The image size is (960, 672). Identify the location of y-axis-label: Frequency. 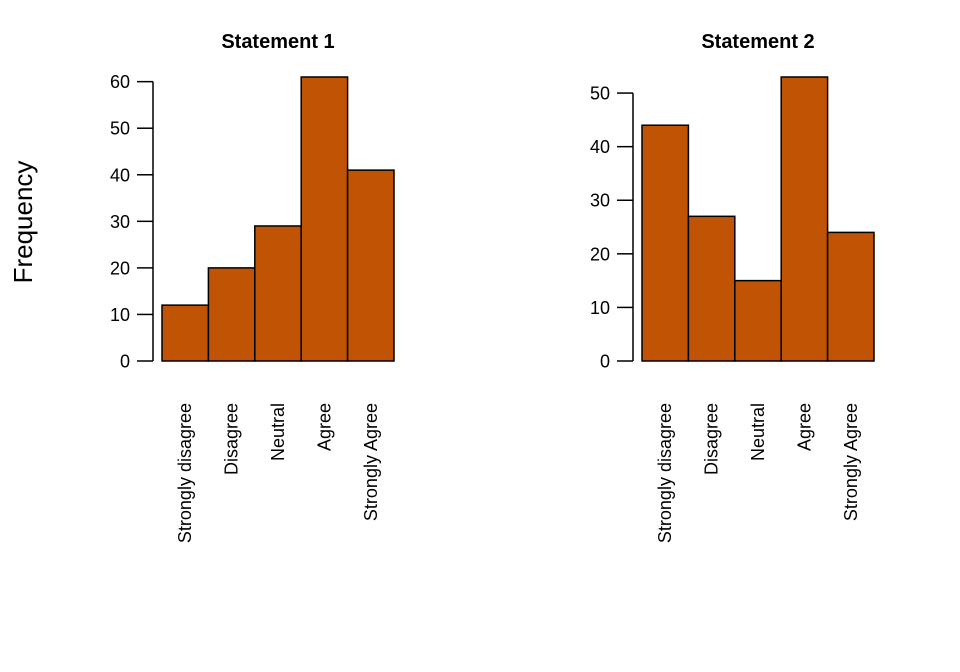
(23, 222).